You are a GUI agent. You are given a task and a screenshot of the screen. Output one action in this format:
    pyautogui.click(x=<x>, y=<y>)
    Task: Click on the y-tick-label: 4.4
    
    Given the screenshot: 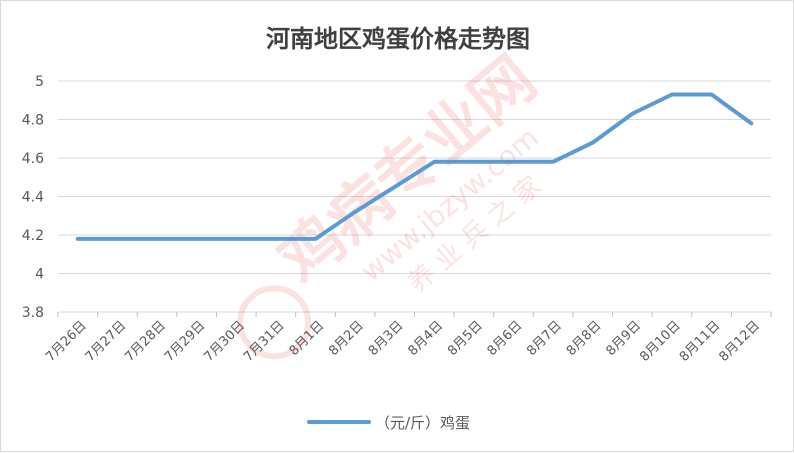 What is the action you would take?
    pyautogui.click(x=33, y=198)
    